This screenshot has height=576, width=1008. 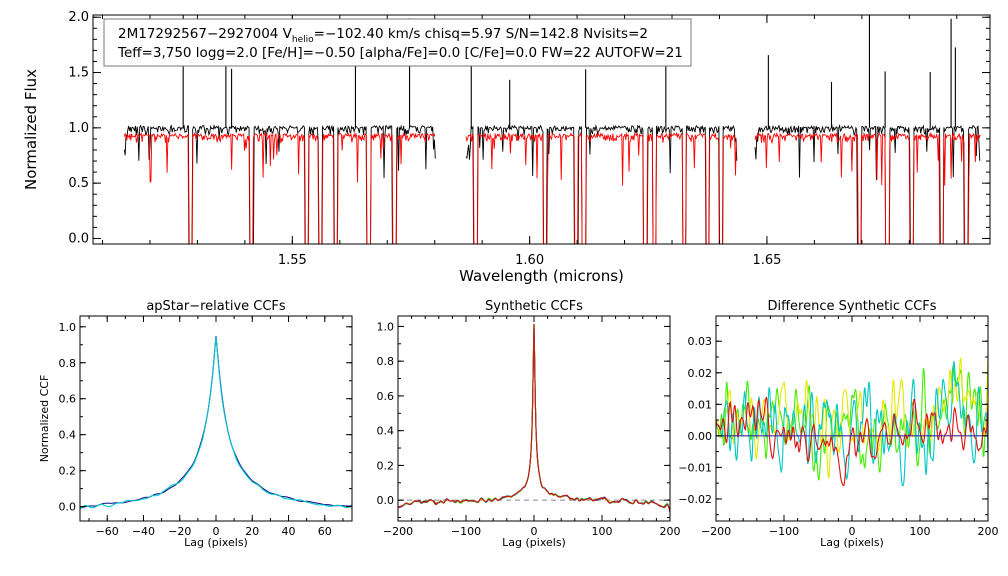 I want to click on difference-series, so click(x=852, y=422).